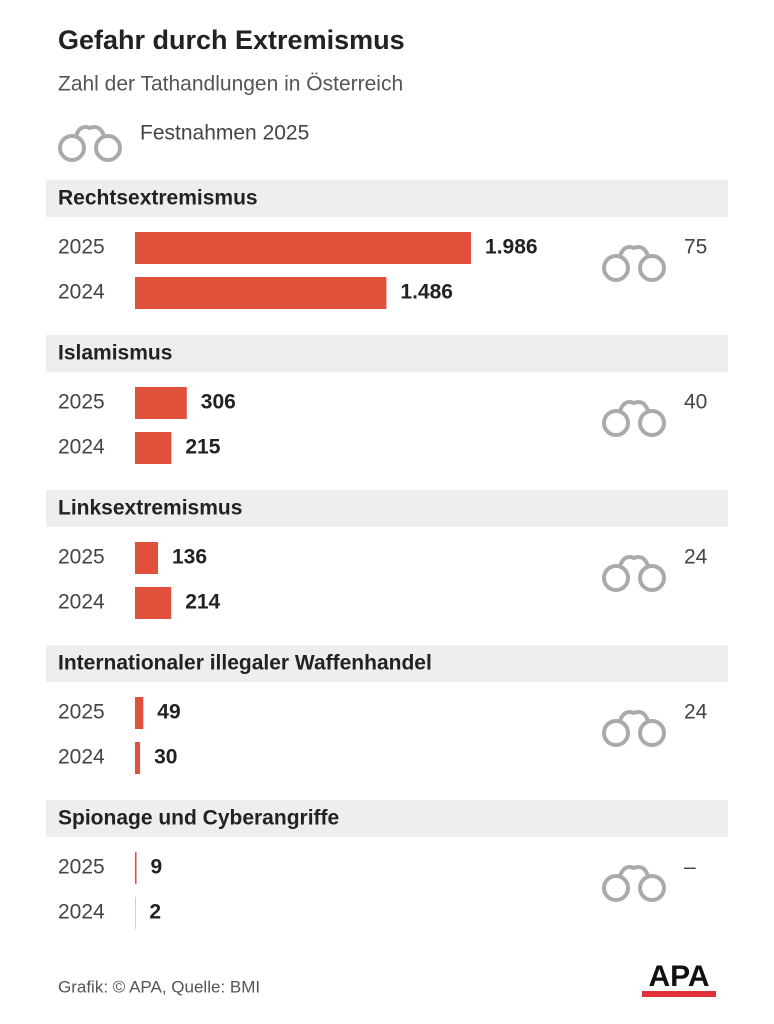 The image size is (774, 1024). I want to click on value-label: 1.486, so click(426, 292).